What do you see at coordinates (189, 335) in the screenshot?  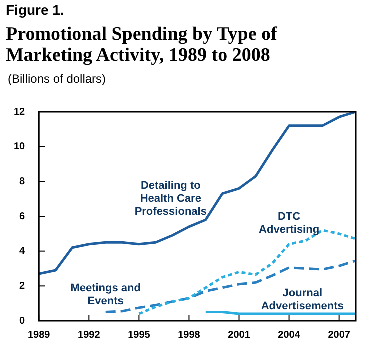 I see `x-tick-label: 1998` at bounding box center [189, 335].